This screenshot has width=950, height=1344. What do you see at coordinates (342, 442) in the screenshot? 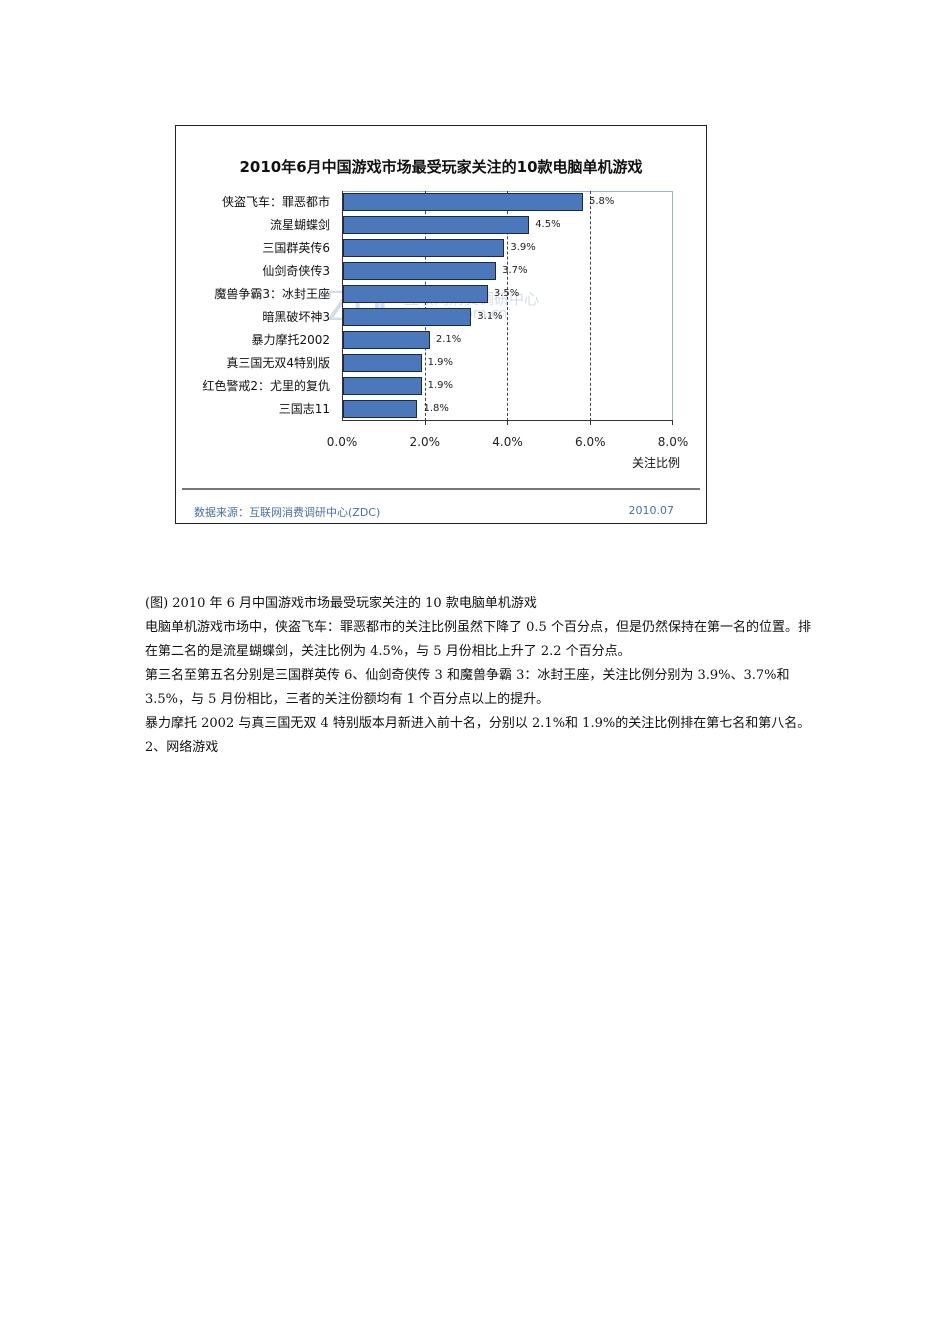
I see `x-tick-label: 0.0%` at bounding box center [342, 442].